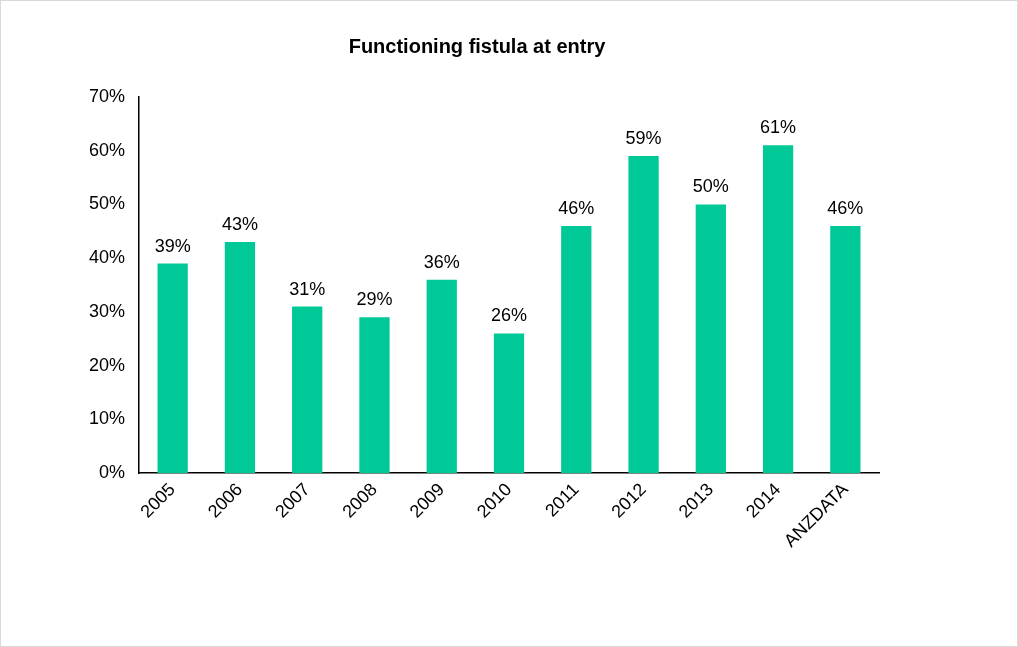 The height and width of the screenshot is (647, 1018). Describe the element at coordinates (107, 418) in the screenshot. I see `y-tick-label: 10%` at that location.